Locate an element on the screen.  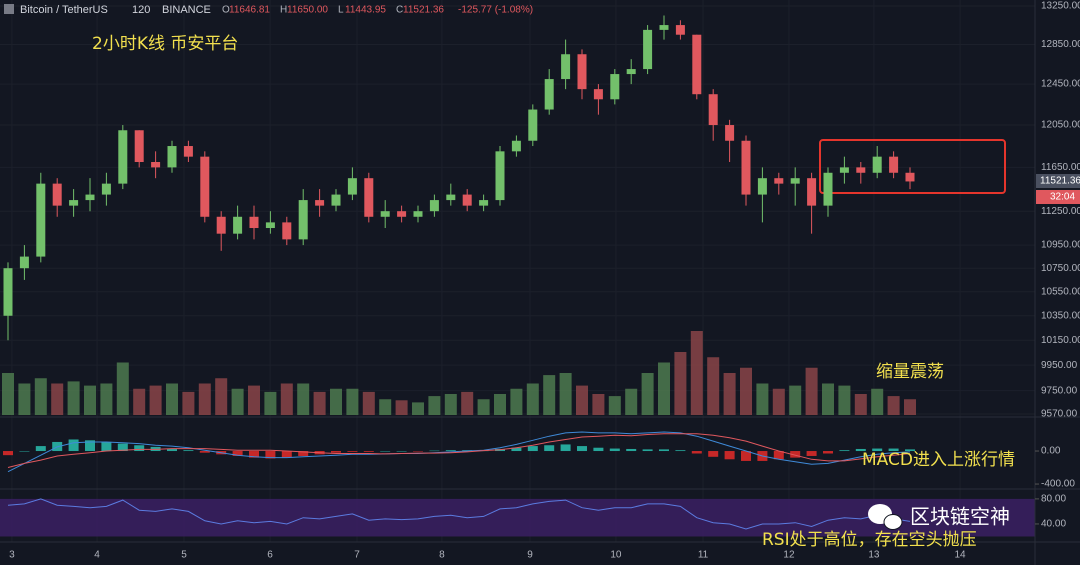
annotation: MACD进入上涨行情 is located at coordinates (938, 460).